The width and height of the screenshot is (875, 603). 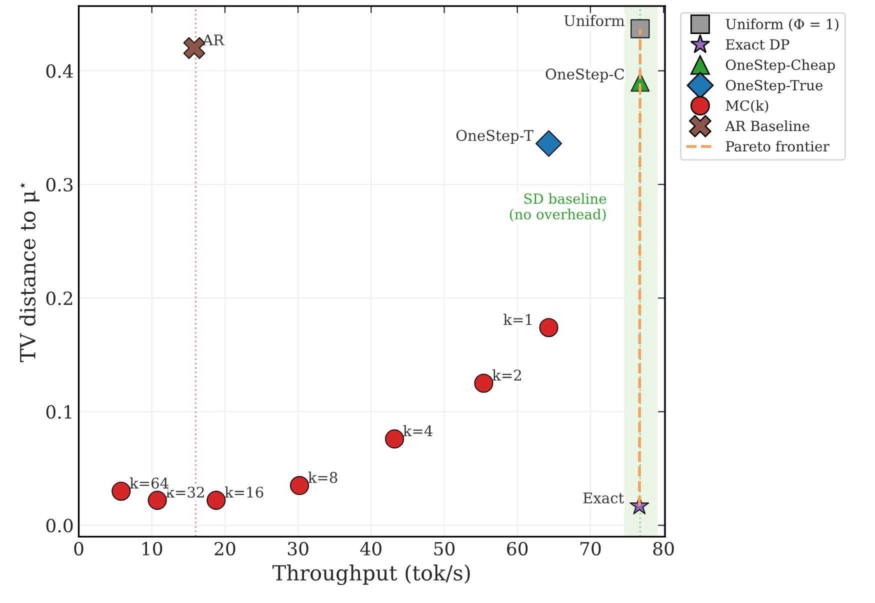 I want to click on x-tick-label: 30, so click(x=298, y=549).